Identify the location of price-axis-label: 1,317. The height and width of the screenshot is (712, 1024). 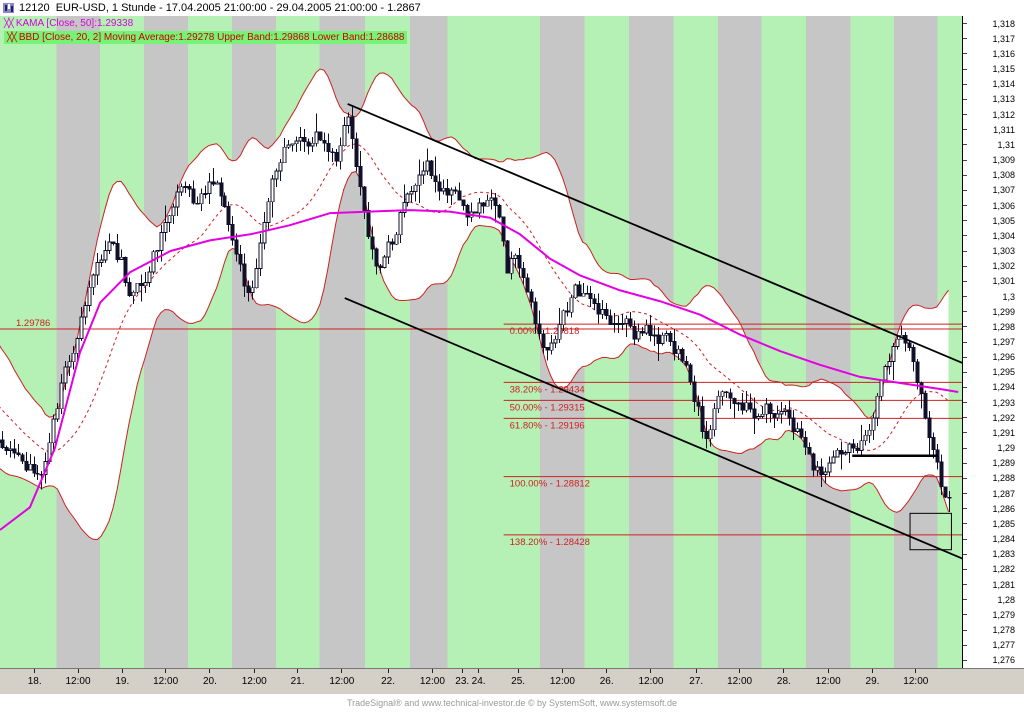
(1003, 38).